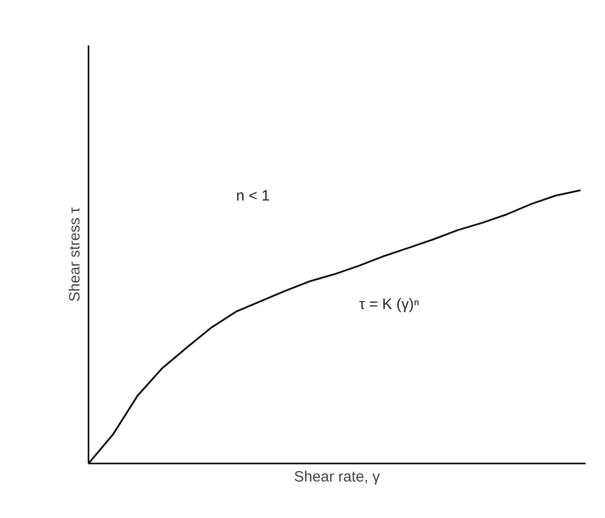 This screenshot has width=605, height=518. What do you see at coordinates (389, 305) in the screenshot?
I see `annotation: τ = K (γ)ⁿ` at bounding box center [389, 305].